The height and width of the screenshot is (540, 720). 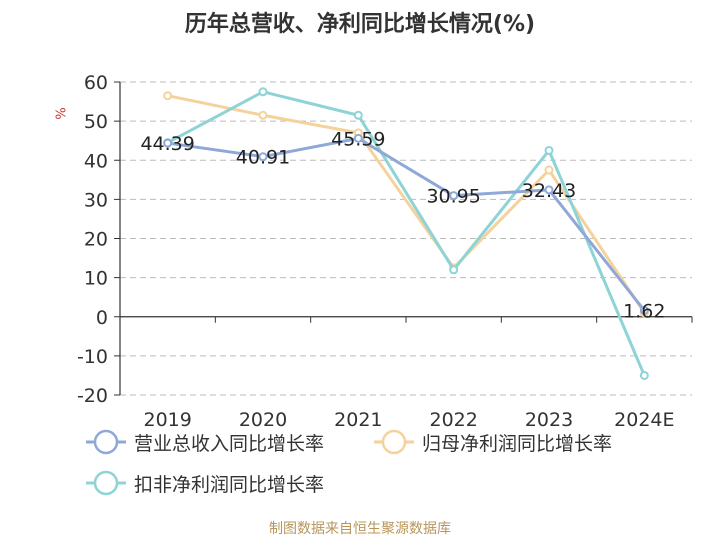 What do you see at coordinates (229, 443) in the screenshot?
I see `legend-label: 营业总收入同比增长率` at bounding box center [229, 443].